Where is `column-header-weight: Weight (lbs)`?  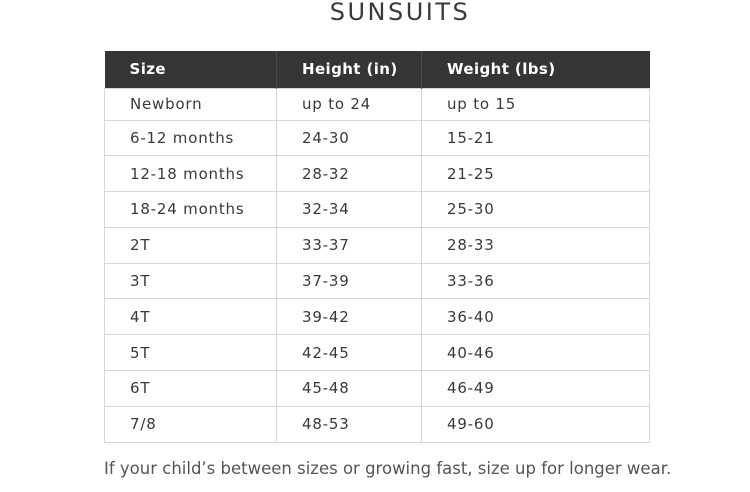
column-header-weight: Weight (lbs) is located at coordinates (535, 69).